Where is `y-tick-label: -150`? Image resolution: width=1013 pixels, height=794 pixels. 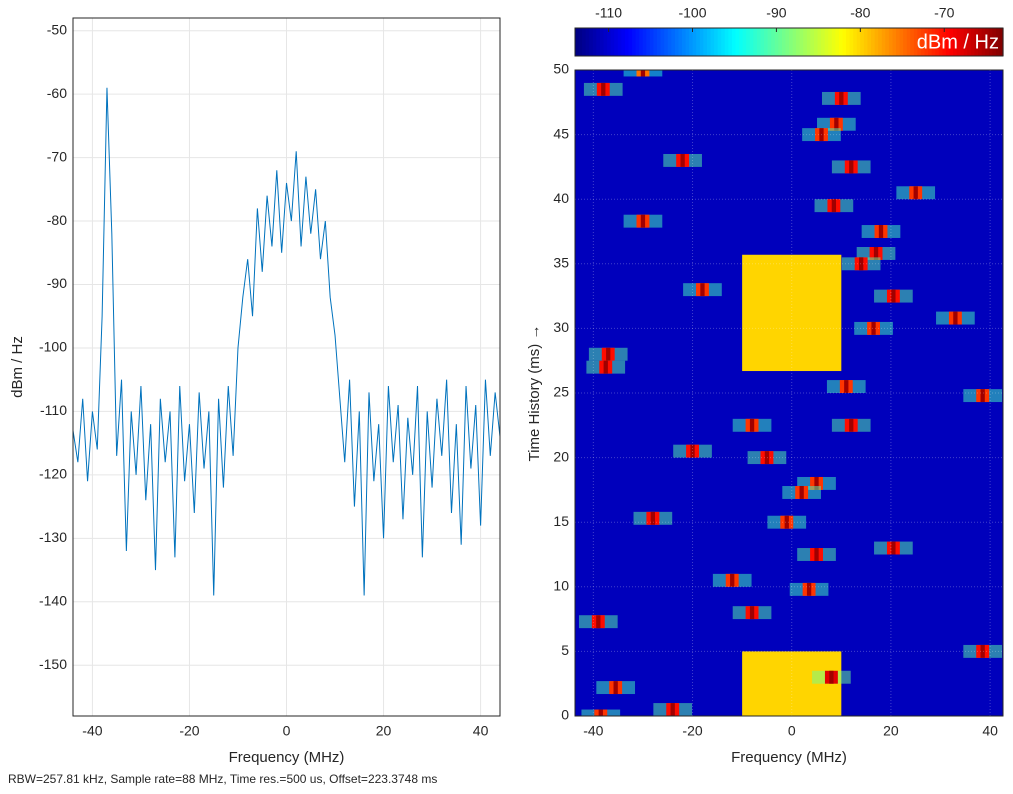 y-tick-label: -150 is located at coordinates (53, 664).